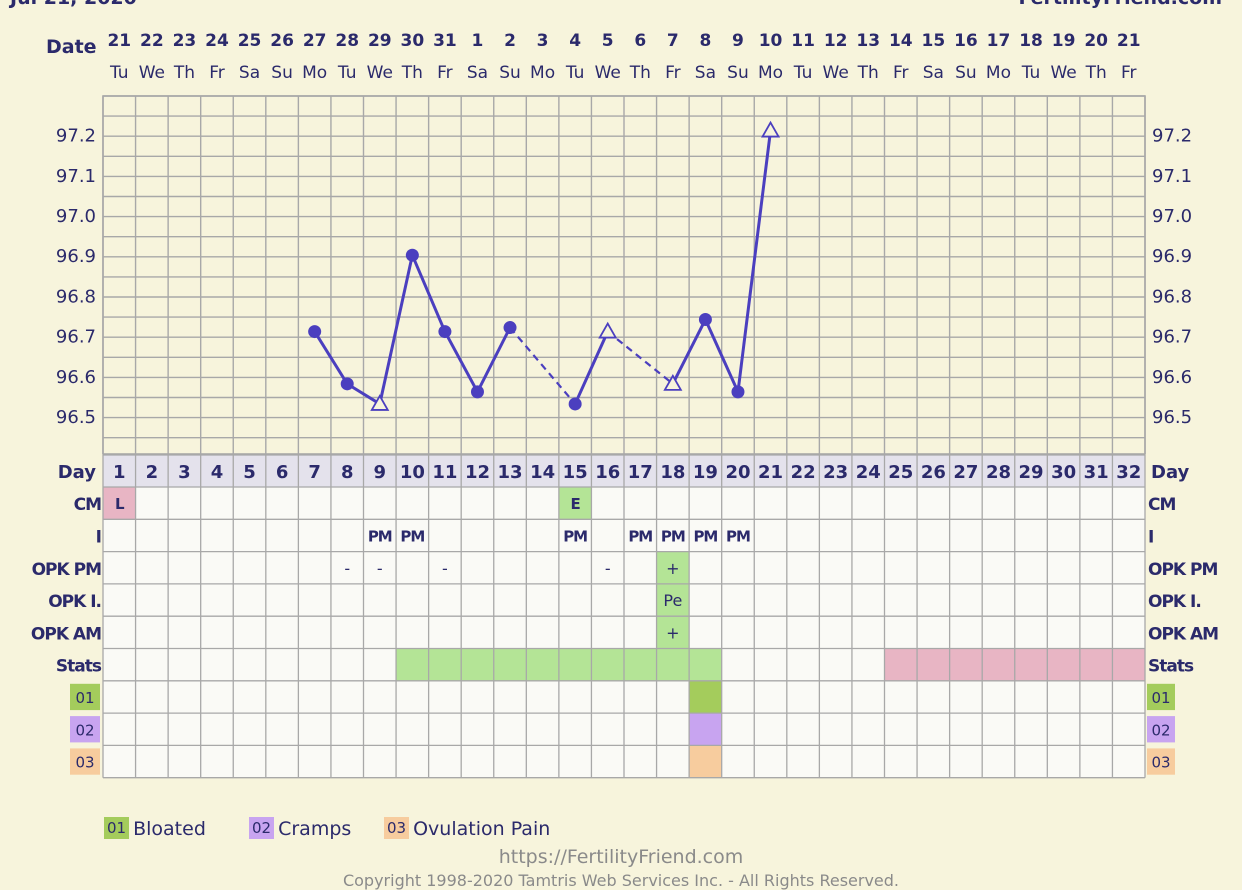  Describe the element at coordinates (1172, 337) in the screenshot. I see `y-tick-label-right: 96.7` at that location.